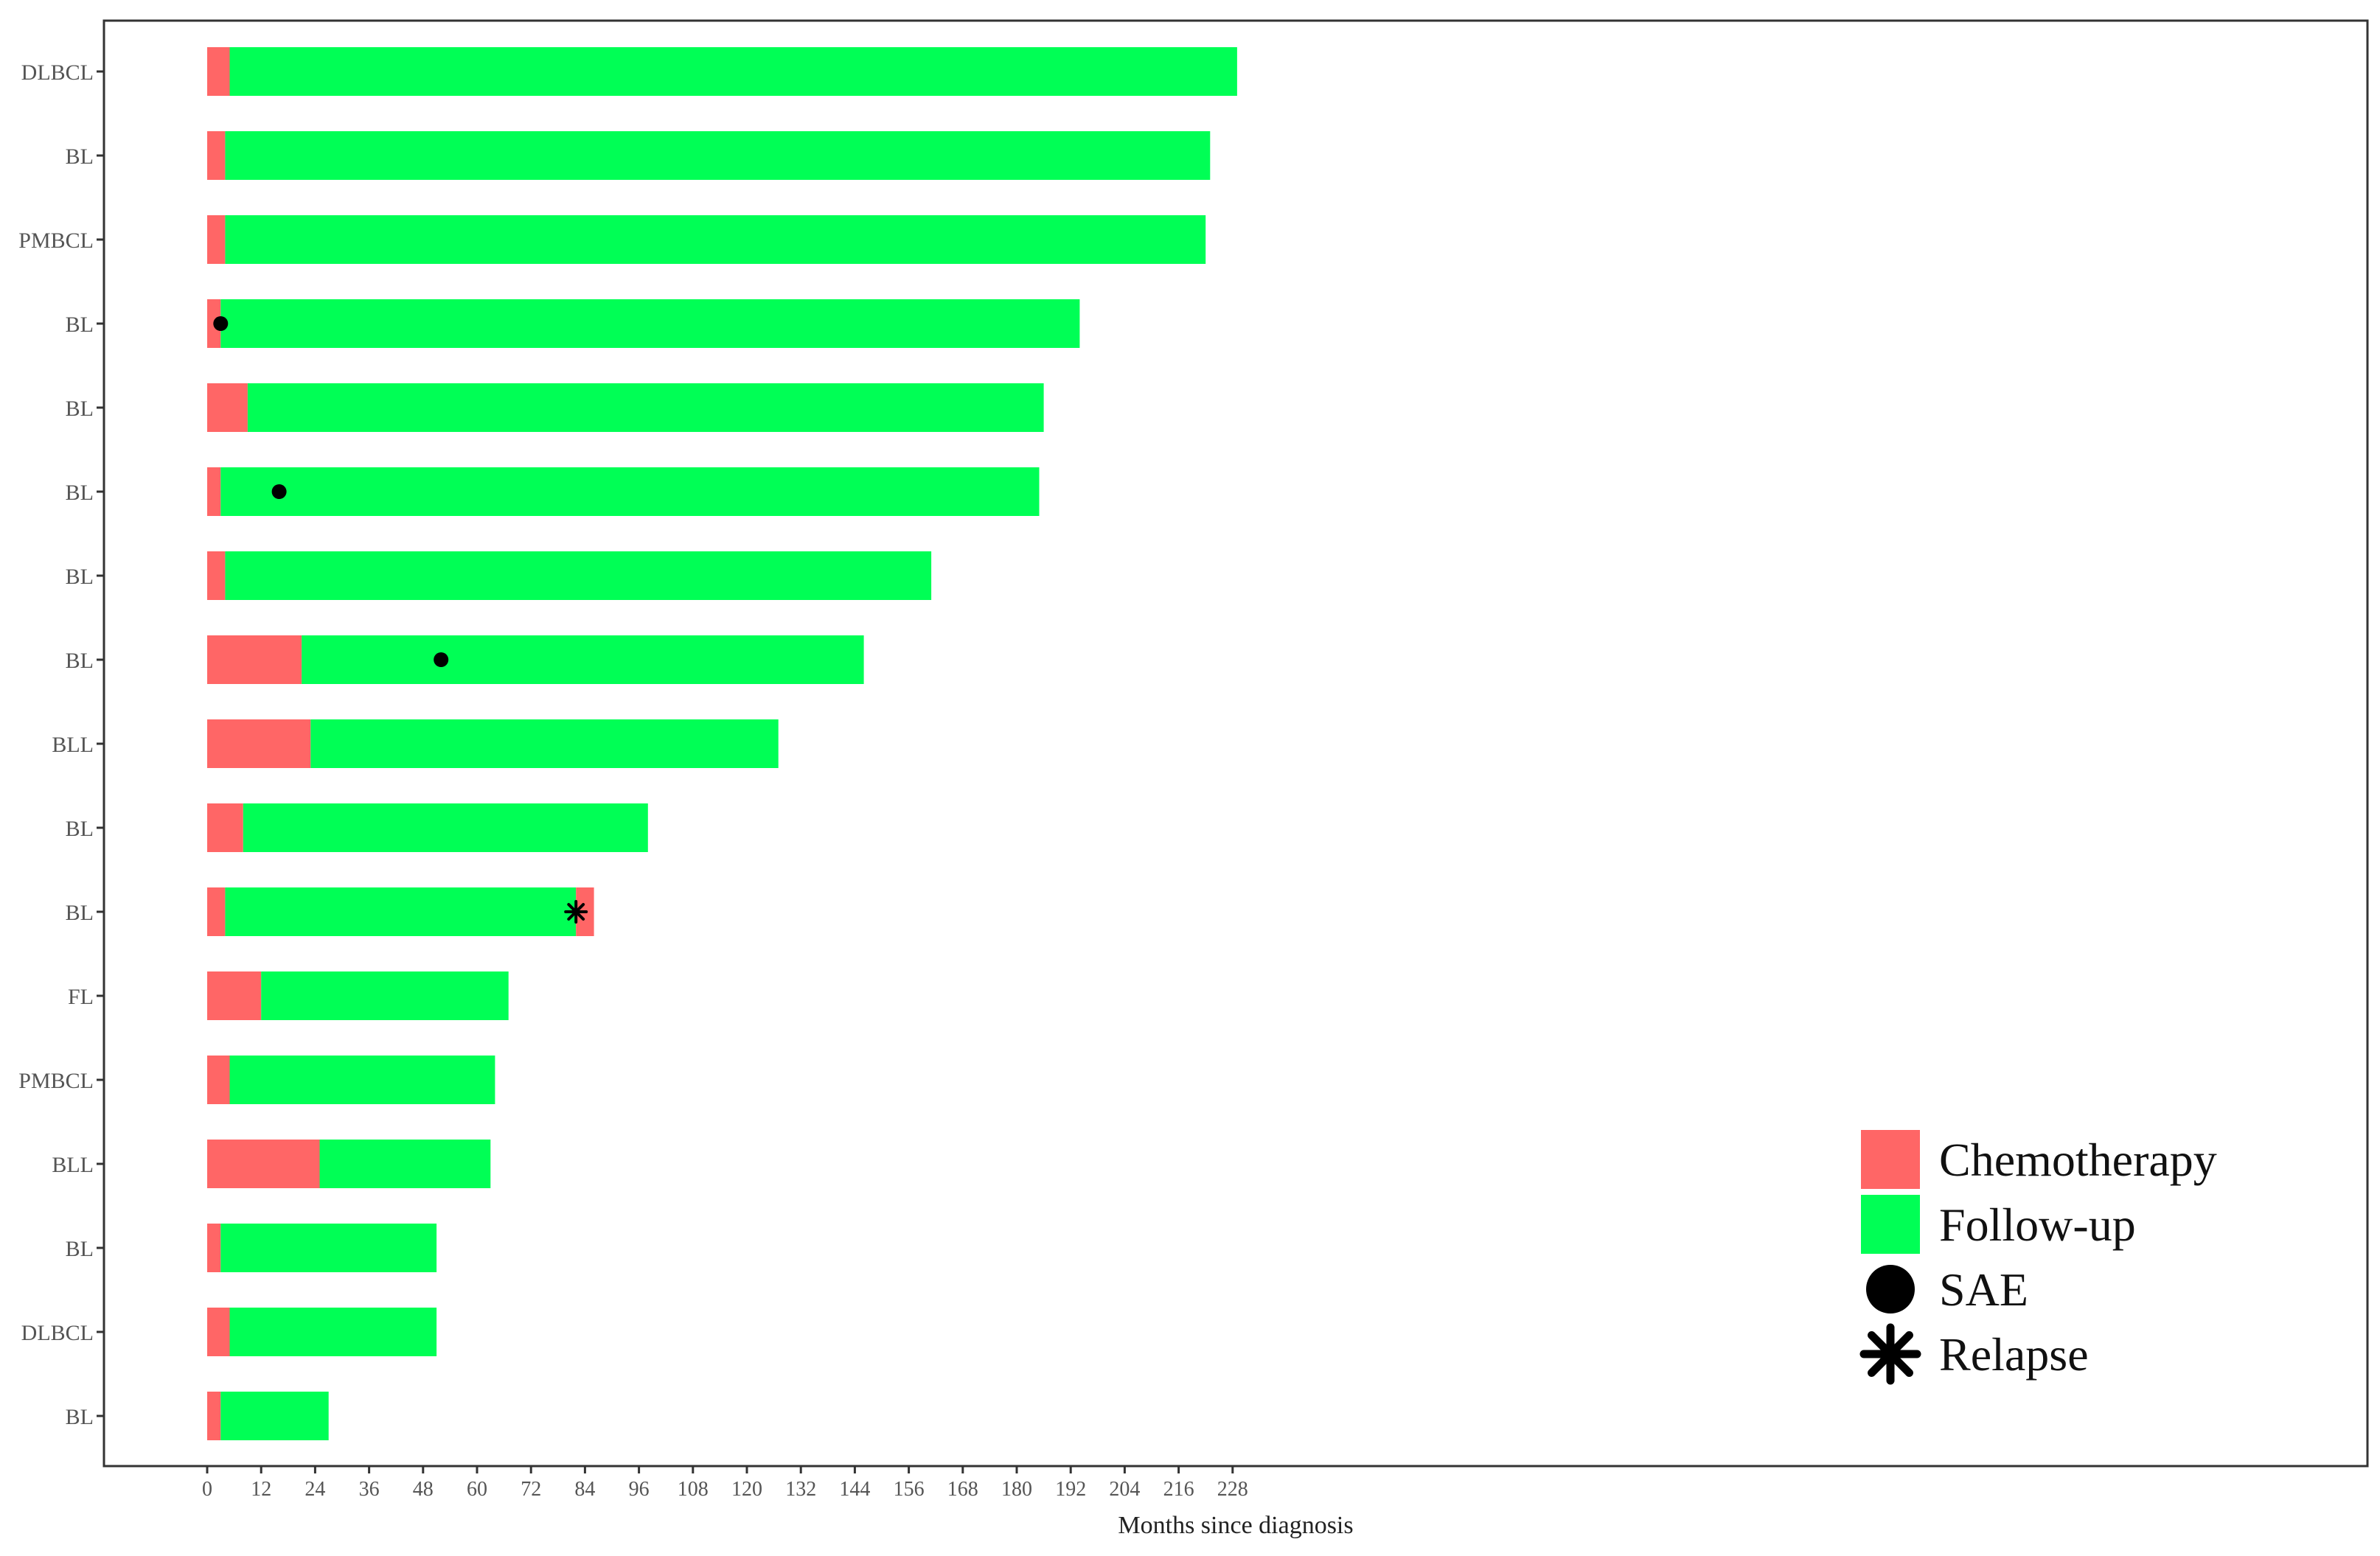  I want to click on follow-up-bar-row7-seg2, so click(578, 575).